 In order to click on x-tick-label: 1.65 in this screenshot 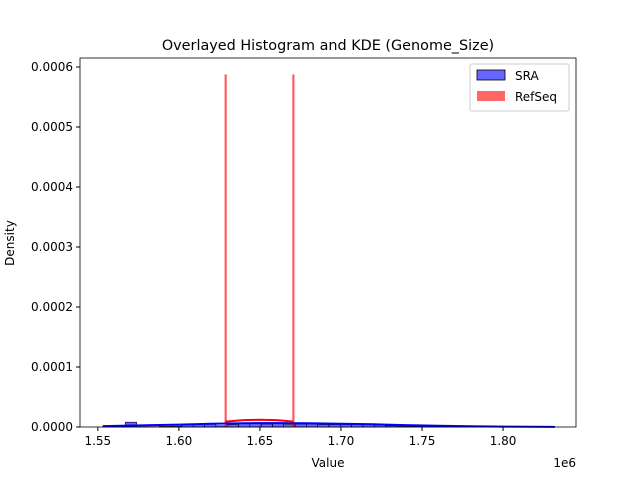, I will do `click(260, 441)`.